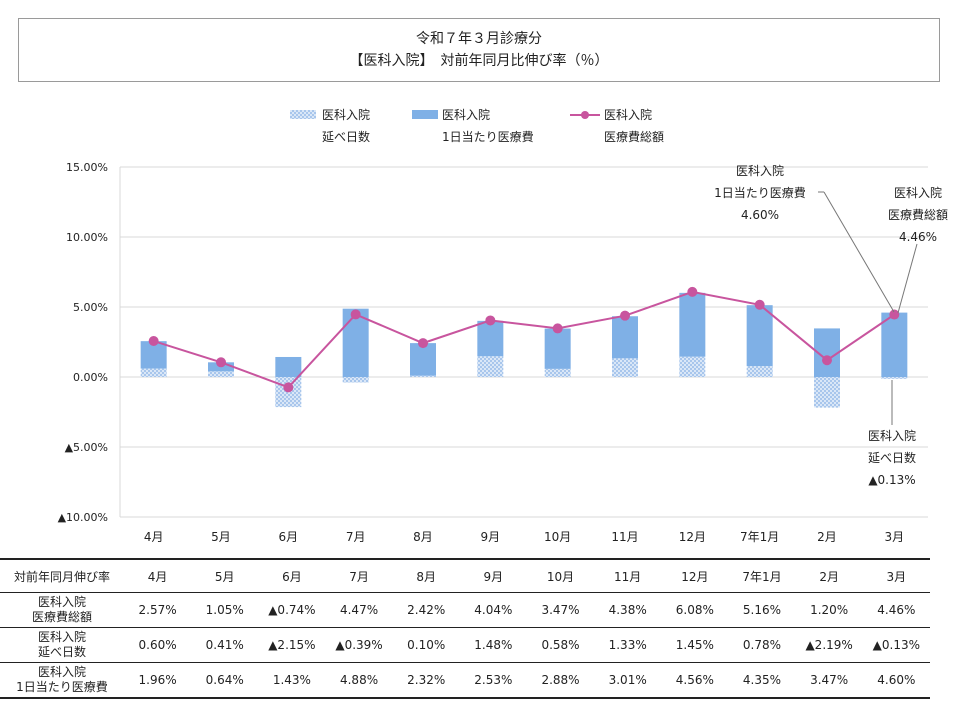 This screenshot has height=720, width=960. I want to click on table-row-label: 医科入院 1日当たり医療費, so click(62, 680).